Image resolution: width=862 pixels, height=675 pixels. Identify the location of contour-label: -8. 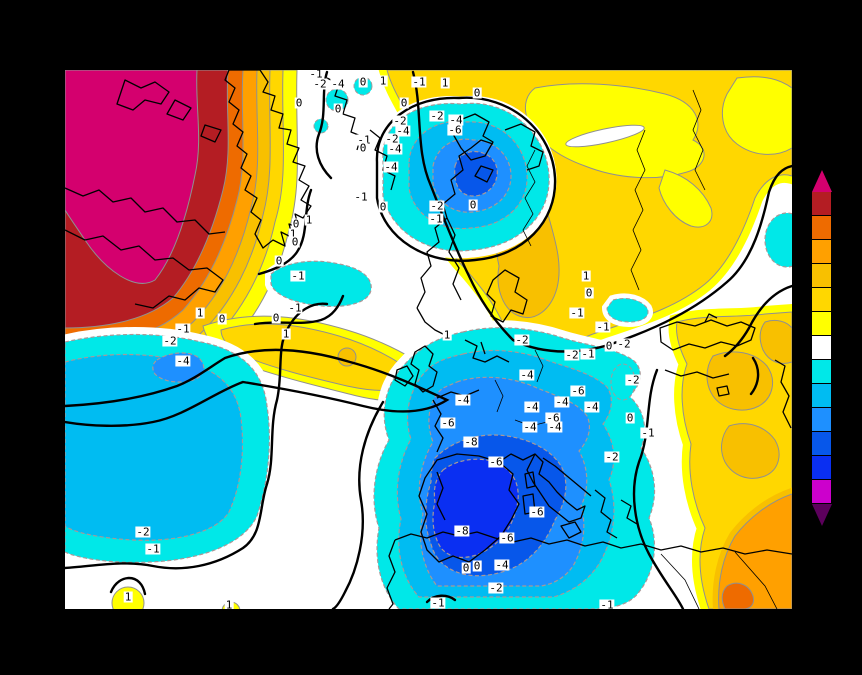
(471, 442).